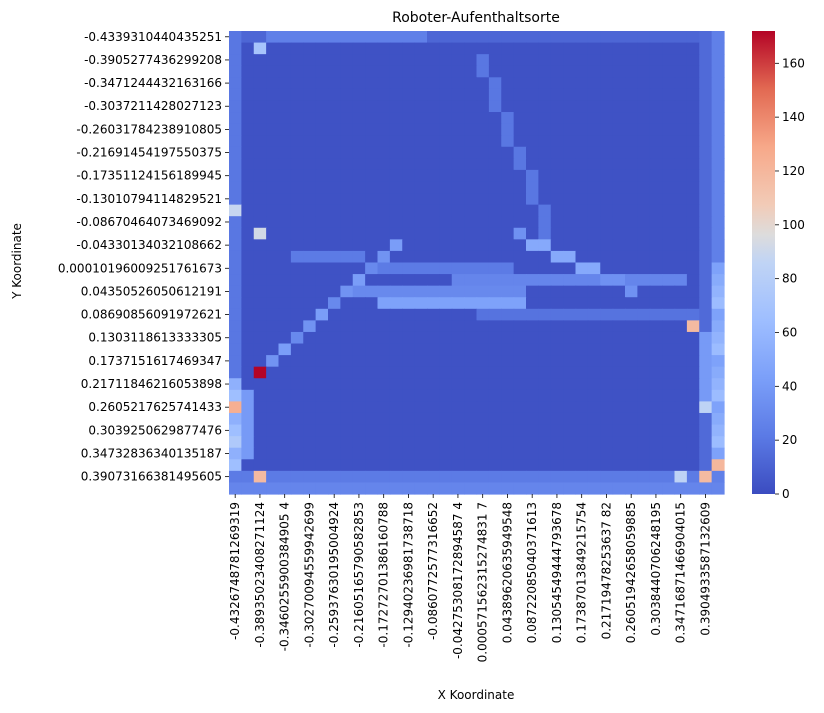 The height and width of the screenshot is (713, 824). I want to click on y-tick-label: 0.3039250629877476, so click(155, 430).